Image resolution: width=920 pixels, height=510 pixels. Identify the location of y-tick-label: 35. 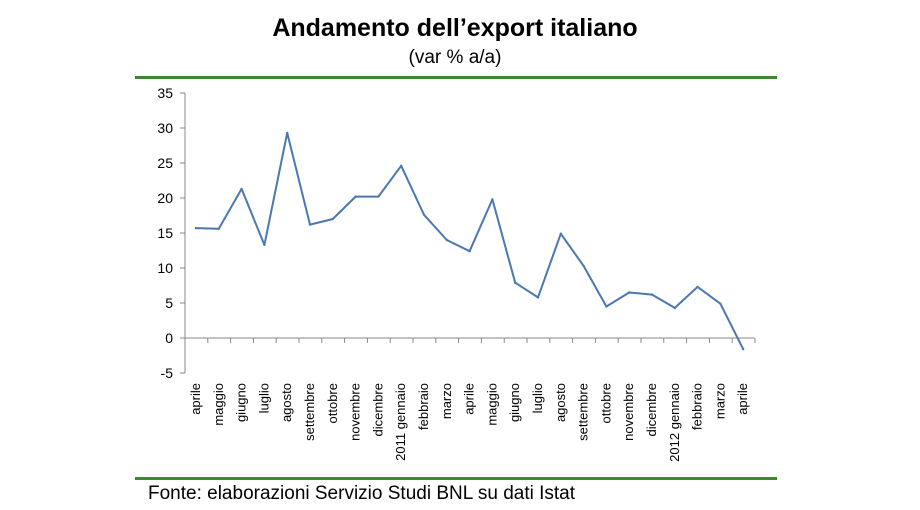
(165, 93).